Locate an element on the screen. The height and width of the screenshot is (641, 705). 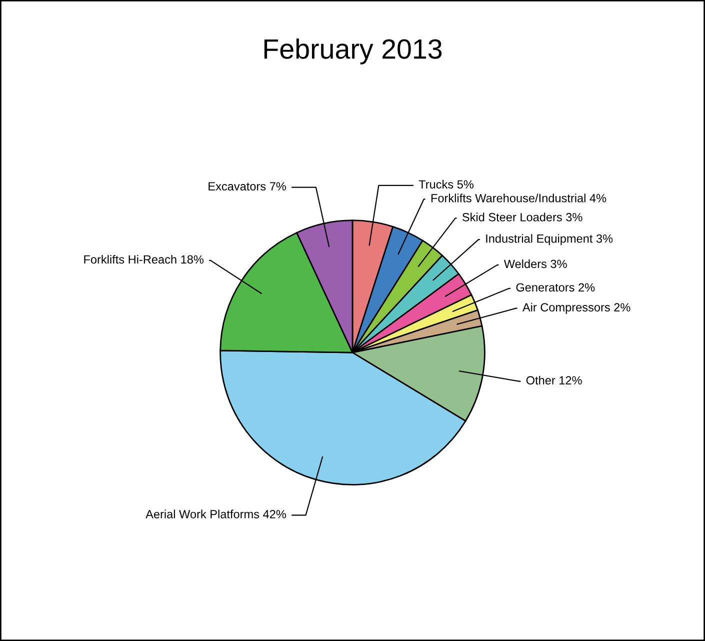
slice-label: Forklifts Hi-Reach 18% is located at coordinates (144, 259).